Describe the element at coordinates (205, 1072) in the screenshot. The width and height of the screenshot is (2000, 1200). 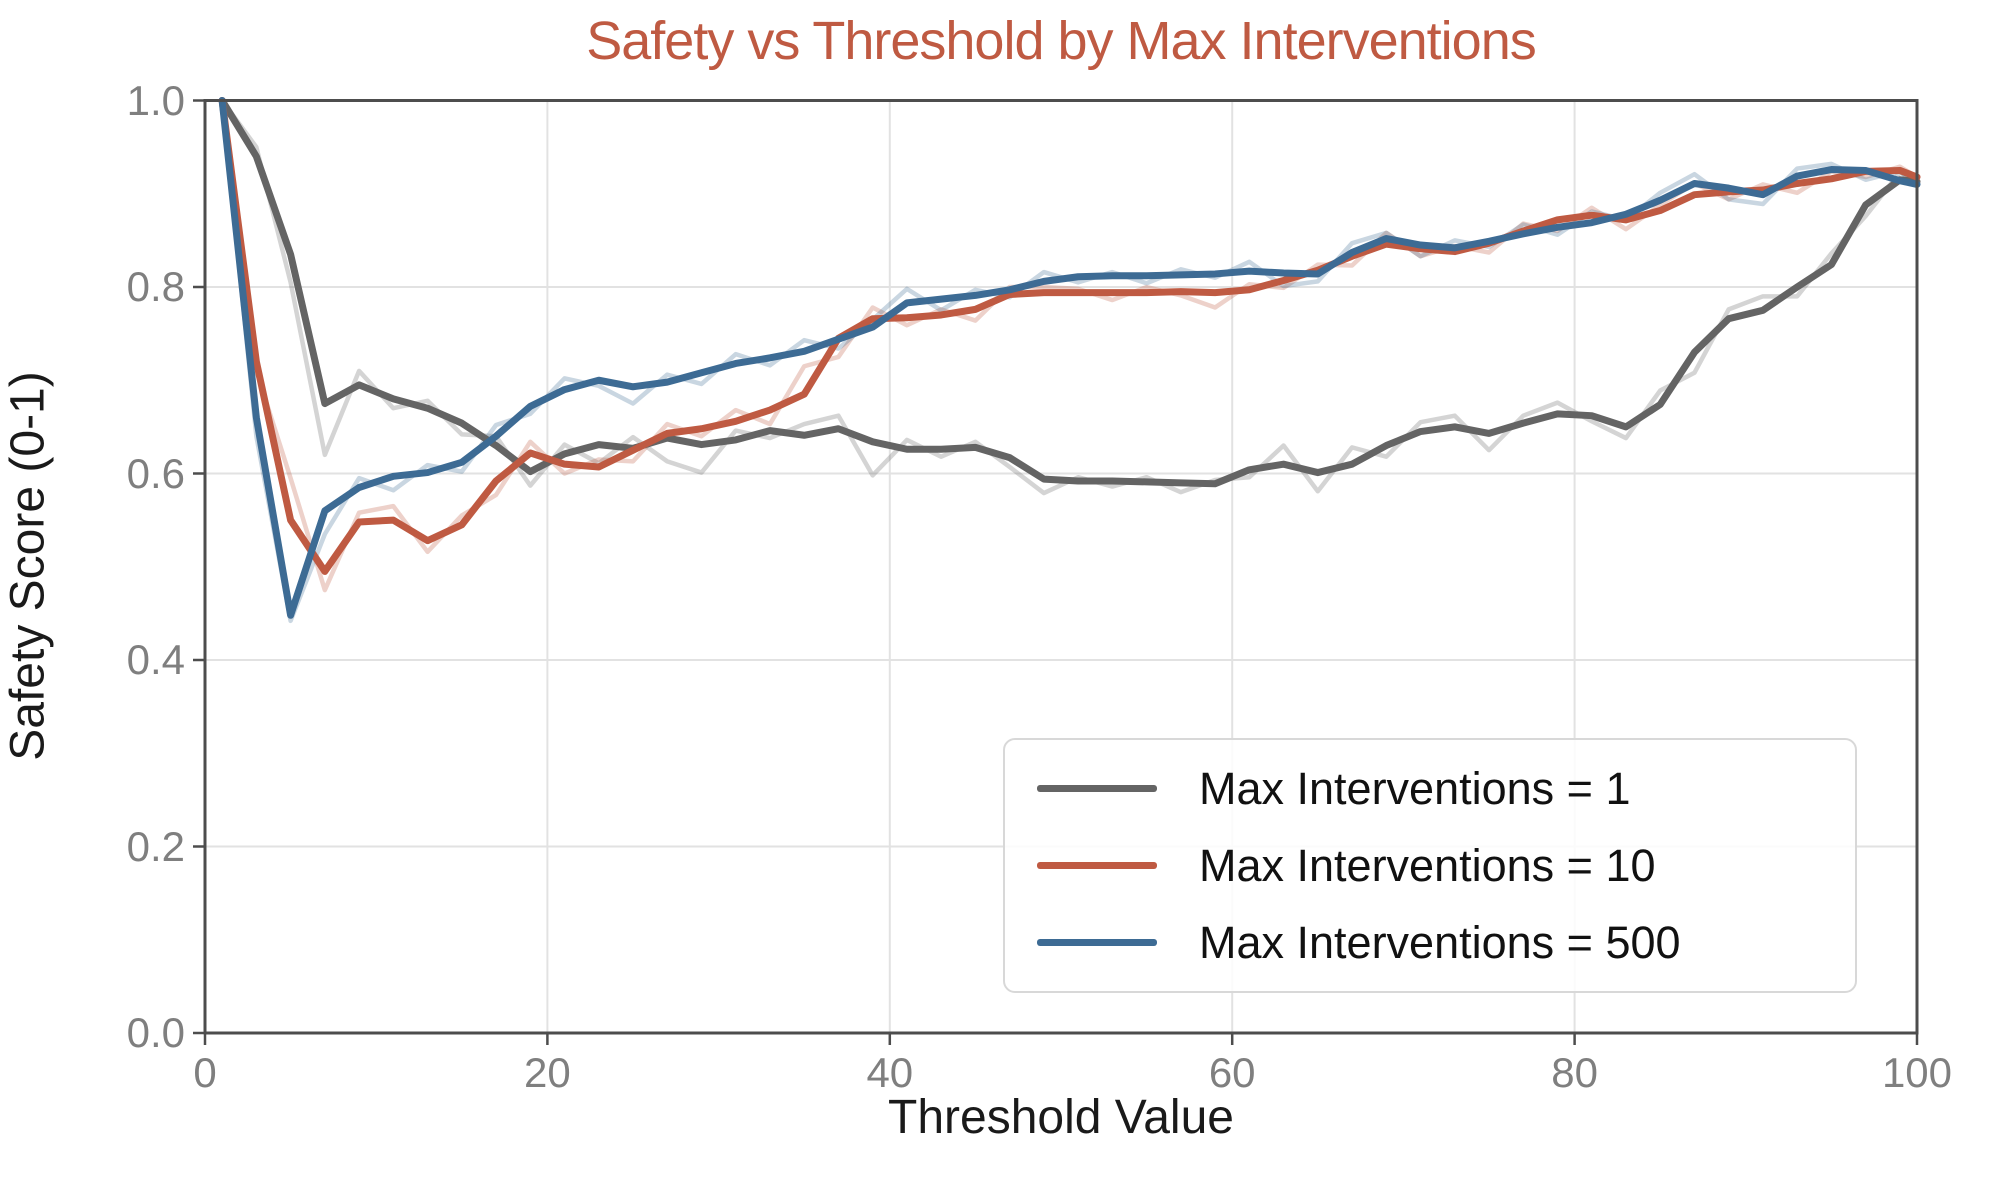
I see `x-tick-label: 0` at that location.